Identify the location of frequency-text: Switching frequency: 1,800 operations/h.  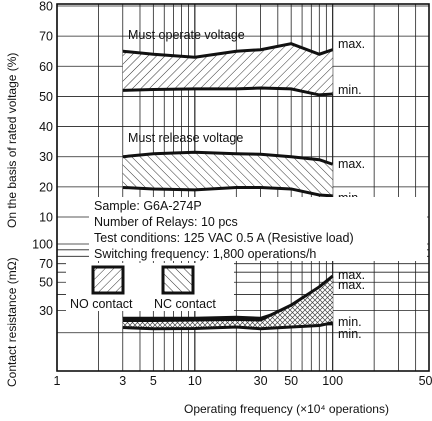
(205, 254).